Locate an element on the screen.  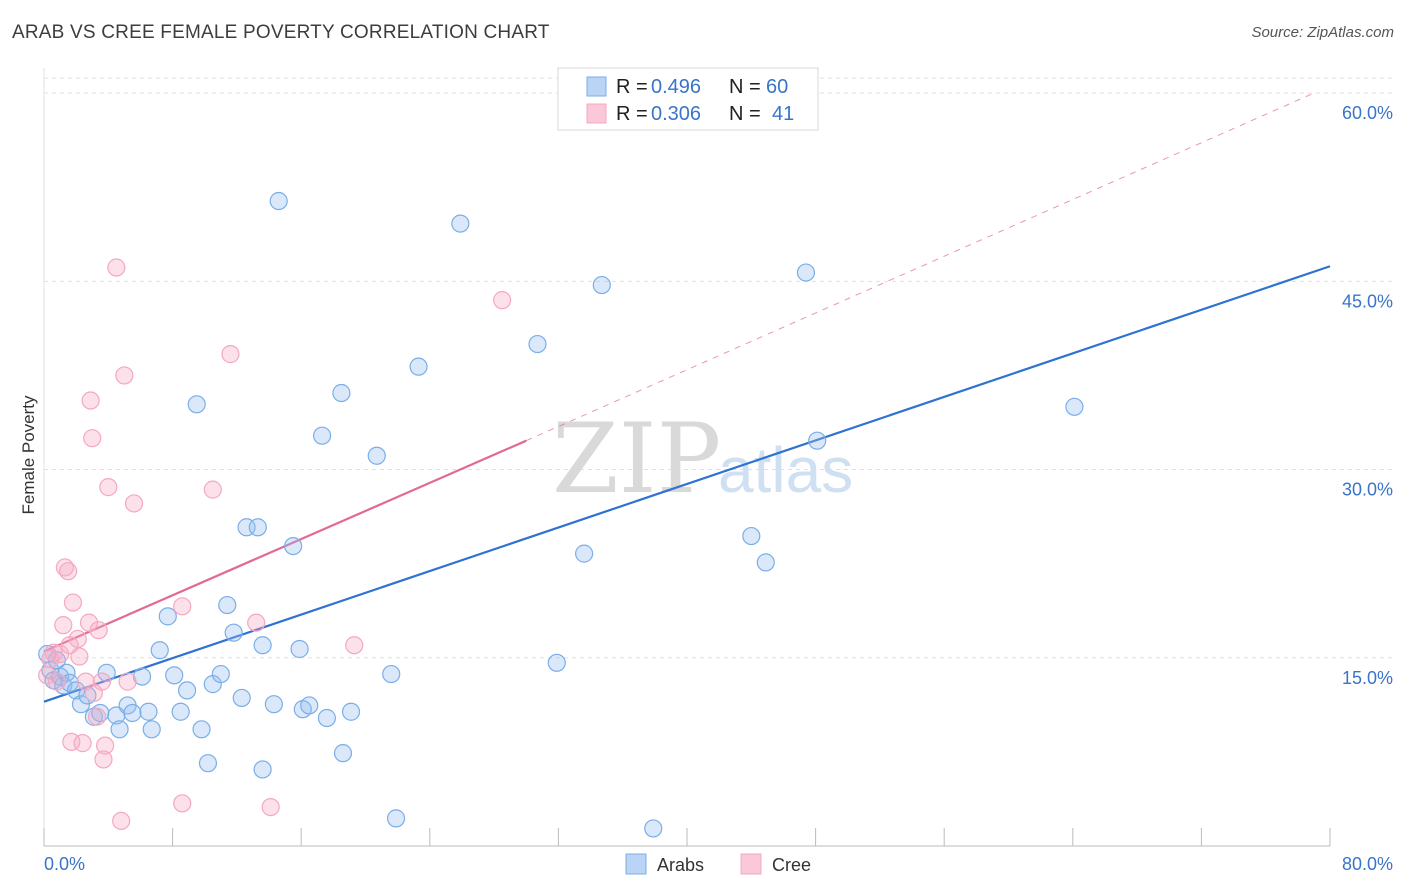
series-swatch-arabs is located at coordinates (636, 864).